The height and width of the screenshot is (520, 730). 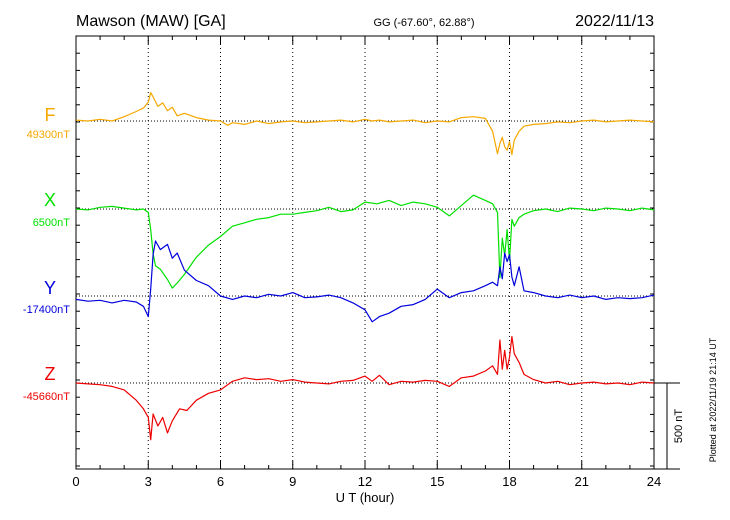 I want to click on x-tick-label-9: 9, so click(x=292, y=481).